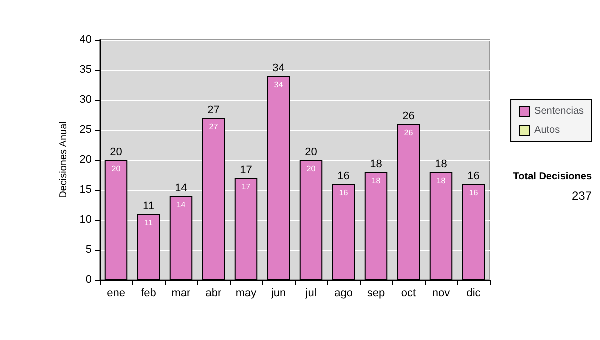 The height and width of the screenshot is (340, 600). I want to click on x-tick-label: nov, so click(441, 294).